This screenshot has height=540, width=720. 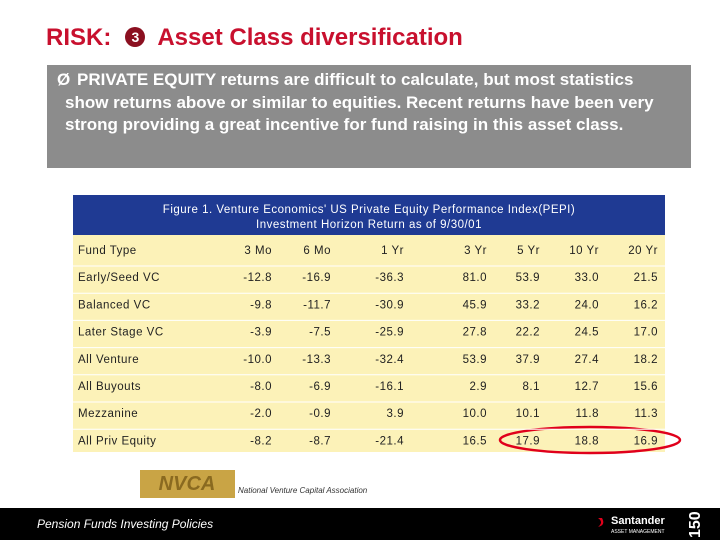 I want to click on table-cell: 17.9, so click(x=528, y=441).